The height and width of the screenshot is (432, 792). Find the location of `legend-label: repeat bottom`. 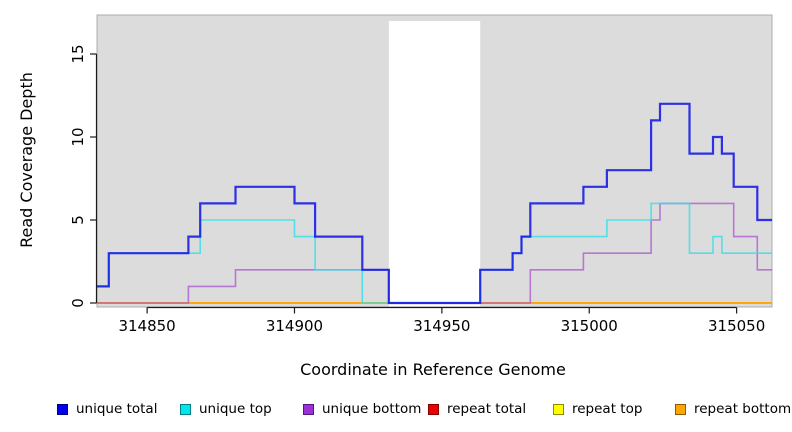

legend-label: repeat bottom is located at coordinates (743, 409).